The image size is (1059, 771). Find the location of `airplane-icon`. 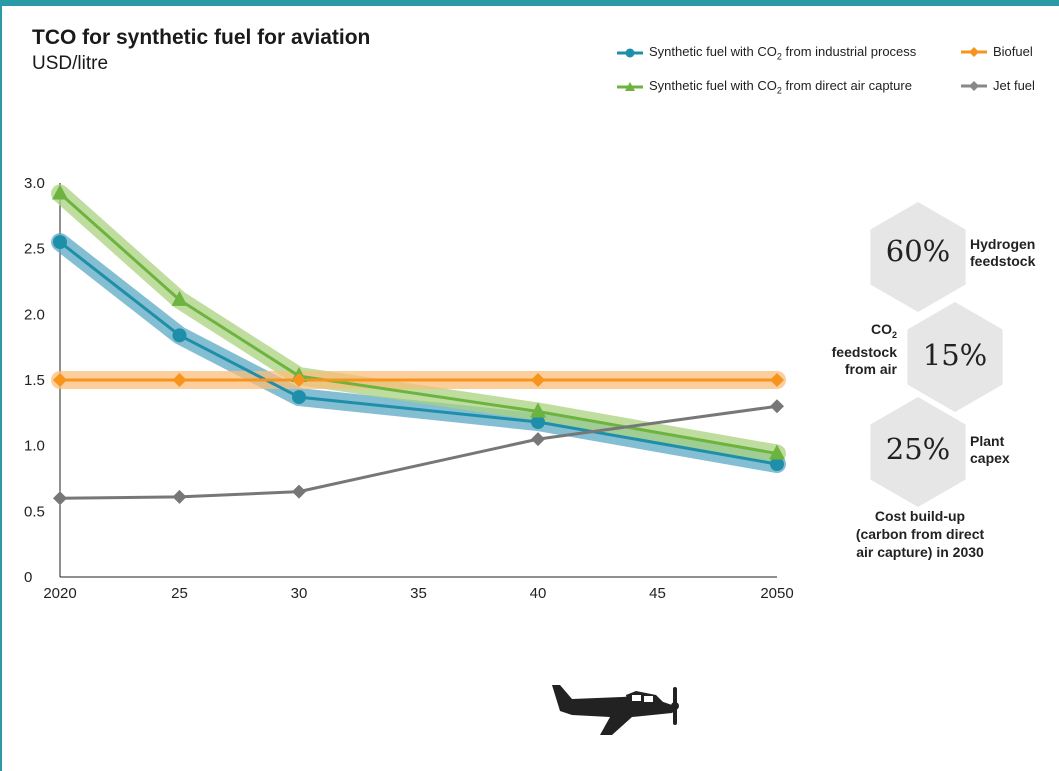

airplane-icon is located at coordinates (615, 710).